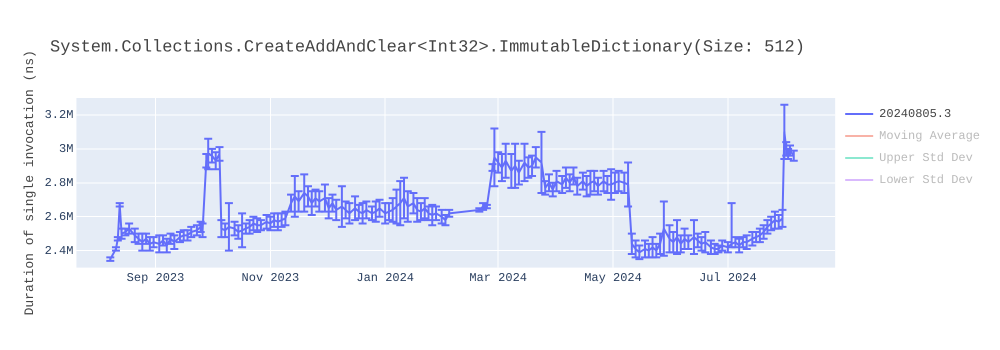 This screenshot has width=1000, height=350. I want to click on legend-label: Upper Std Dev, so click(926, 158).